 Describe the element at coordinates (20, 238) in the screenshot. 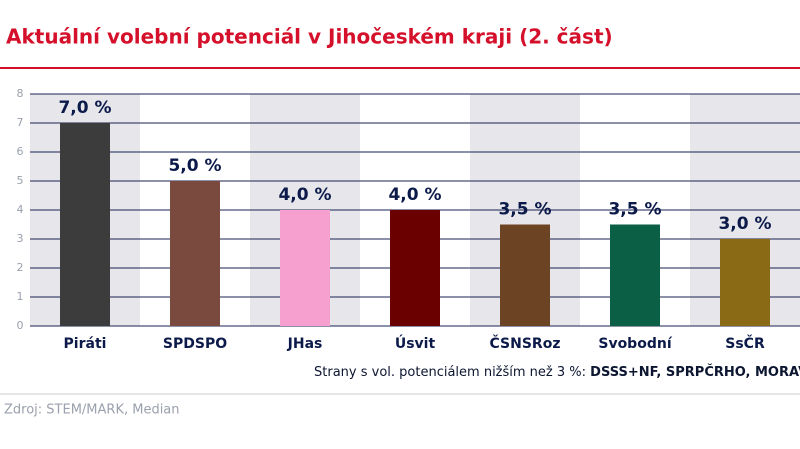

I see `y-tick-label: 3` at that location.